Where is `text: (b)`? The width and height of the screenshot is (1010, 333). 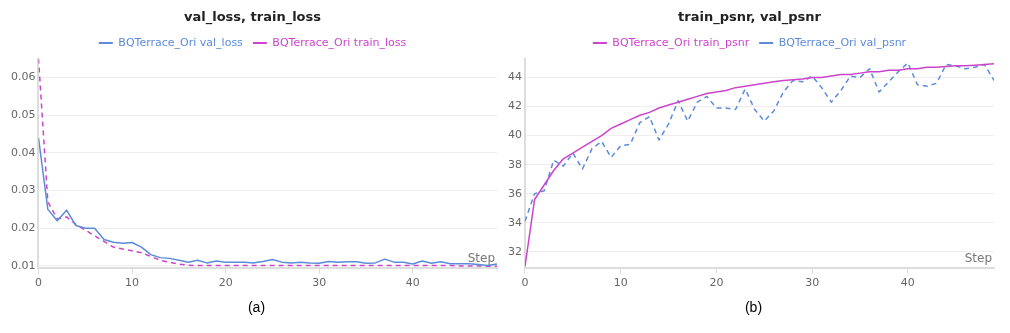 text: (b) is located at coordinates (753, 307).